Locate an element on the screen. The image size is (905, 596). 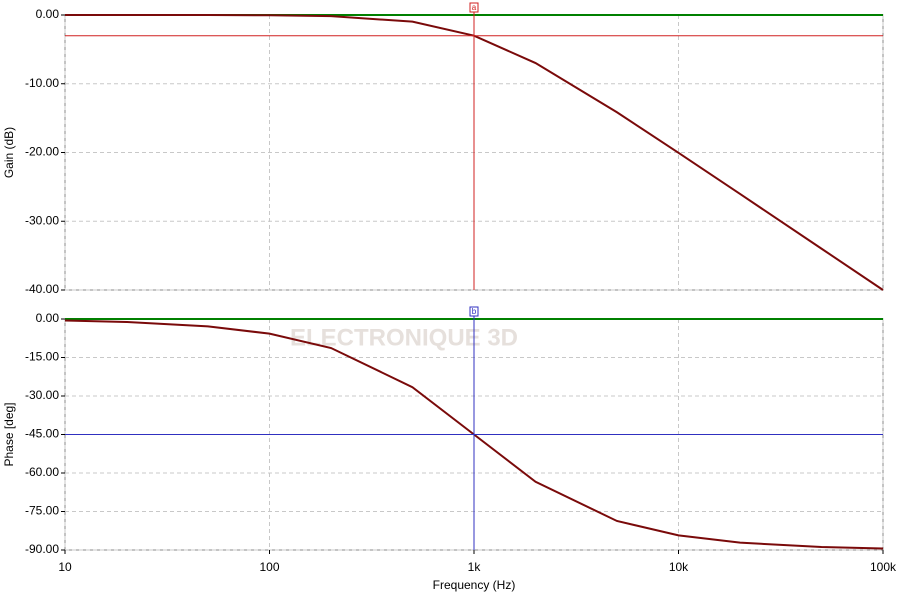
x-tick-label: 10 is located at coordinates (65, 567).